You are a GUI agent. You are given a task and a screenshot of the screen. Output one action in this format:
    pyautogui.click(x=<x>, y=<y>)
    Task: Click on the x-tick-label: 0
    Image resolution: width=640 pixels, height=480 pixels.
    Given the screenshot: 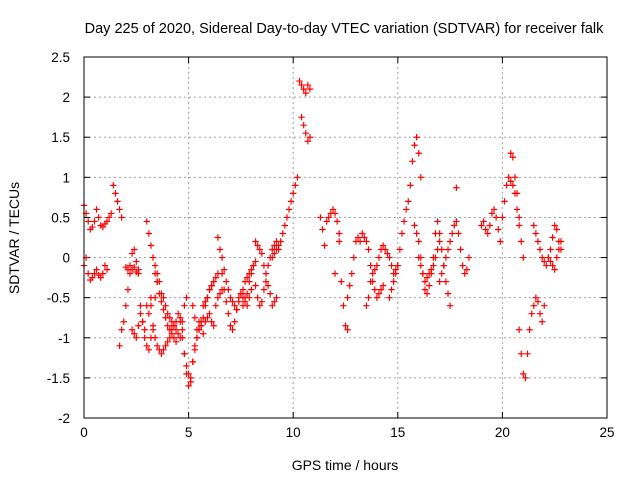 What is the action you would take?
    pyautogui.click(x=84, y=432)
    